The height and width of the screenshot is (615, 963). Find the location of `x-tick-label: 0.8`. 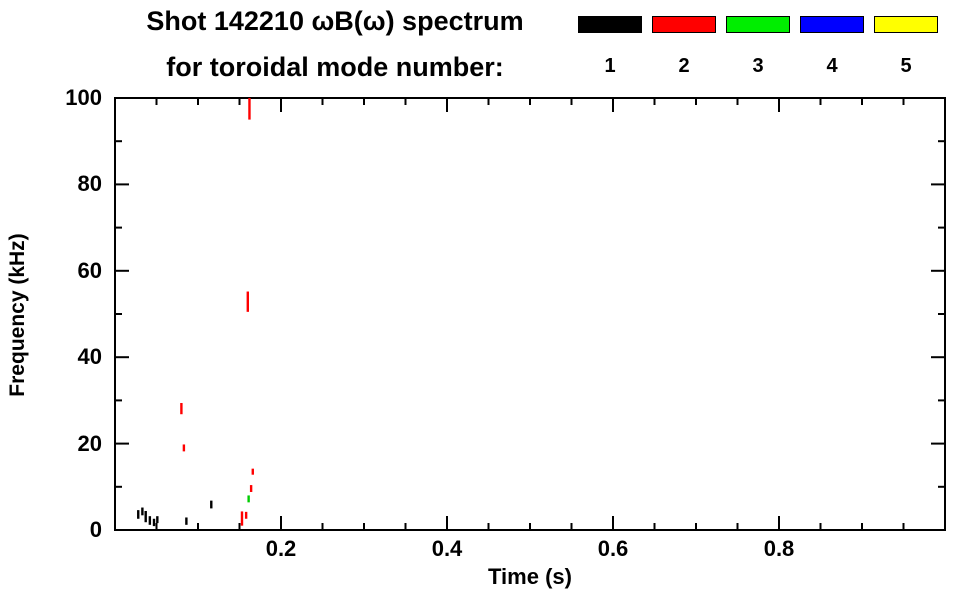

x-tick-label: 0.8 is located at coordinates (779, 548).